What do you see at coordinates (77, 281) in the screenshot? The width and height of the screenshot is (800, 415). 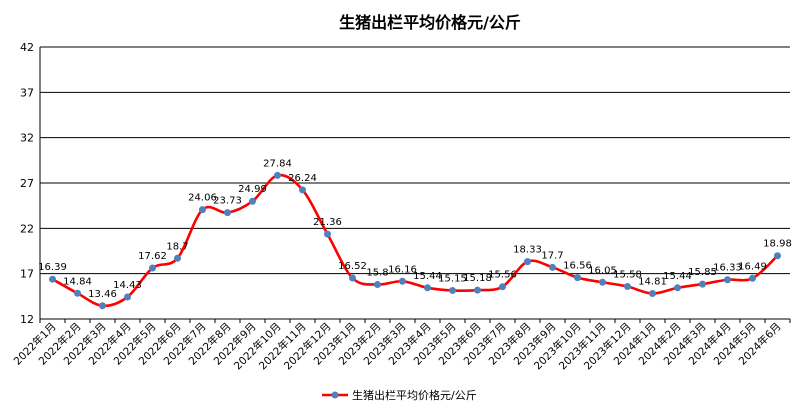 I see `data-label: 14.84` at bounding box center [77, 281].